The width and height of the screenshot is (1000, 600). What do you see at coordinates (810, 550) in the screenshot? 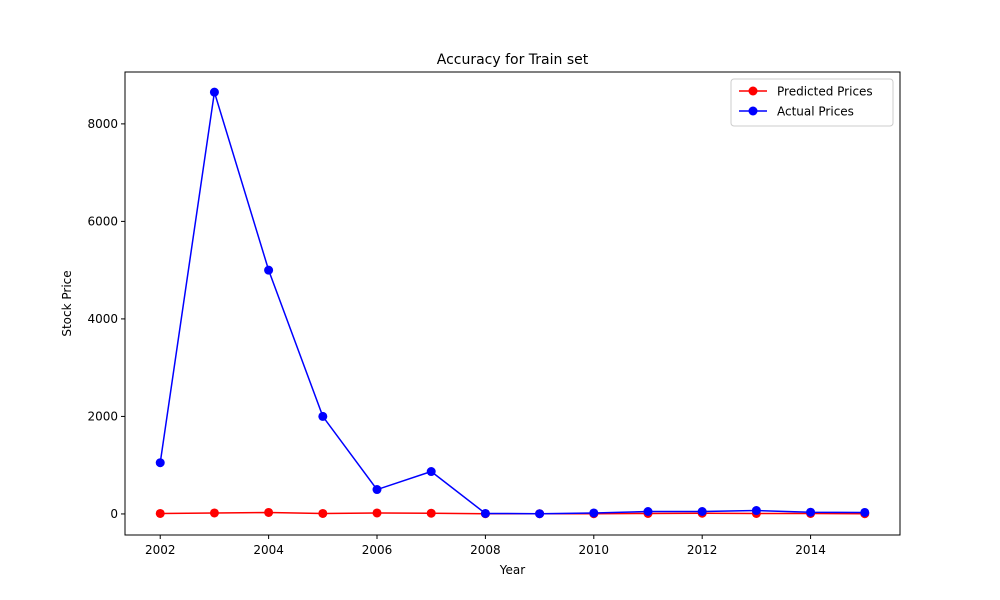
I see `x-tick-label: 2014` at bounding box center [810, 550].